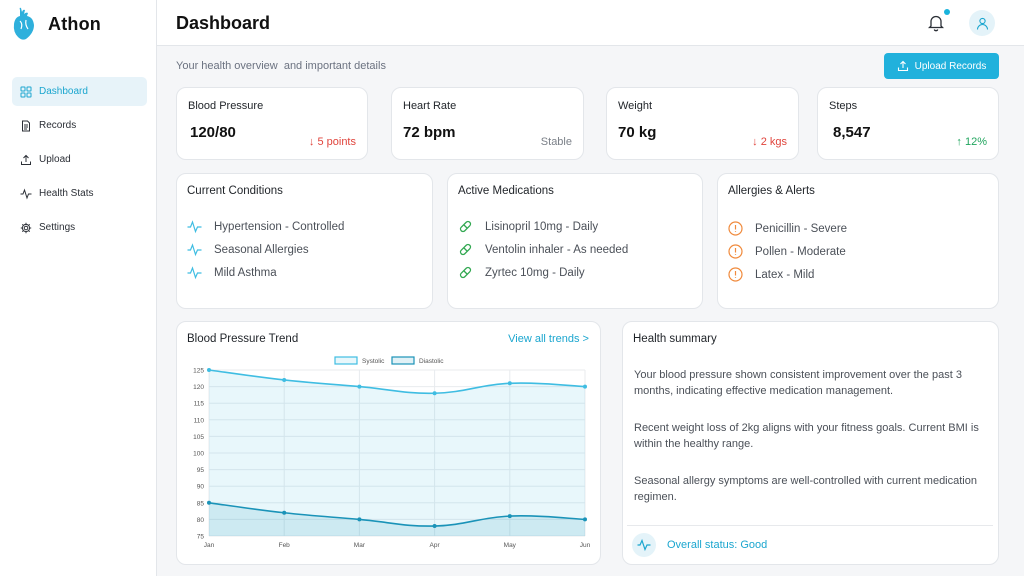 The width and height of the screenshot is (1024, 576). I want to click on card-title: Current Conditions, so click(235, 191).